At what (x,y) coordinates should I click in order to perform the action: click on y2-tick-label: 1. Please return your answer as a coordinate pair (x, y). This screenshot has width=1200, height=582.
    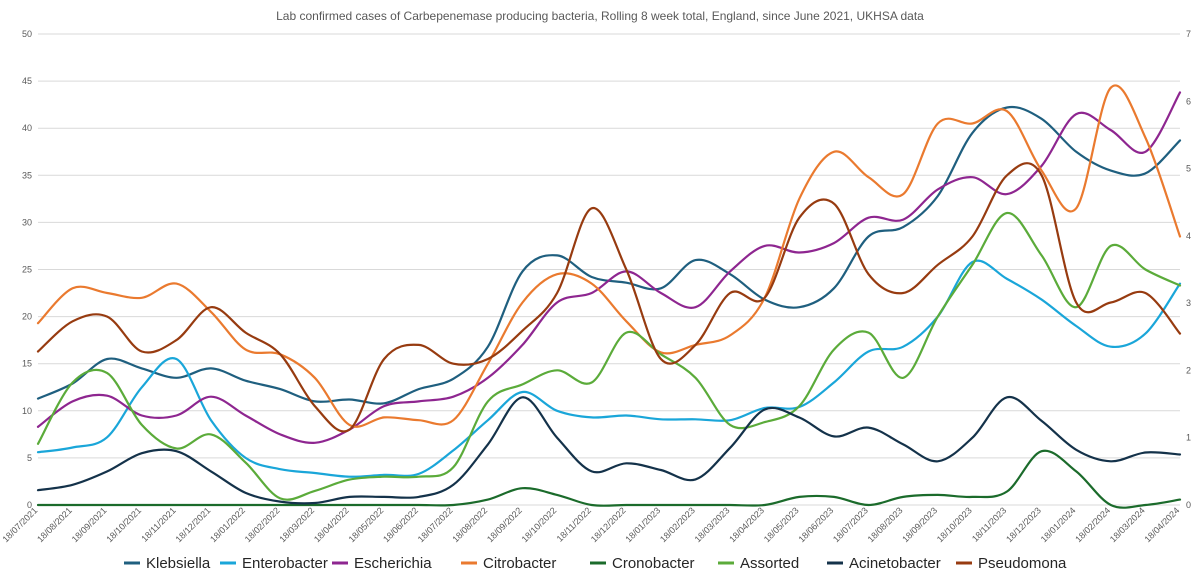
    Looking at the image, I should click on (1188, 438).